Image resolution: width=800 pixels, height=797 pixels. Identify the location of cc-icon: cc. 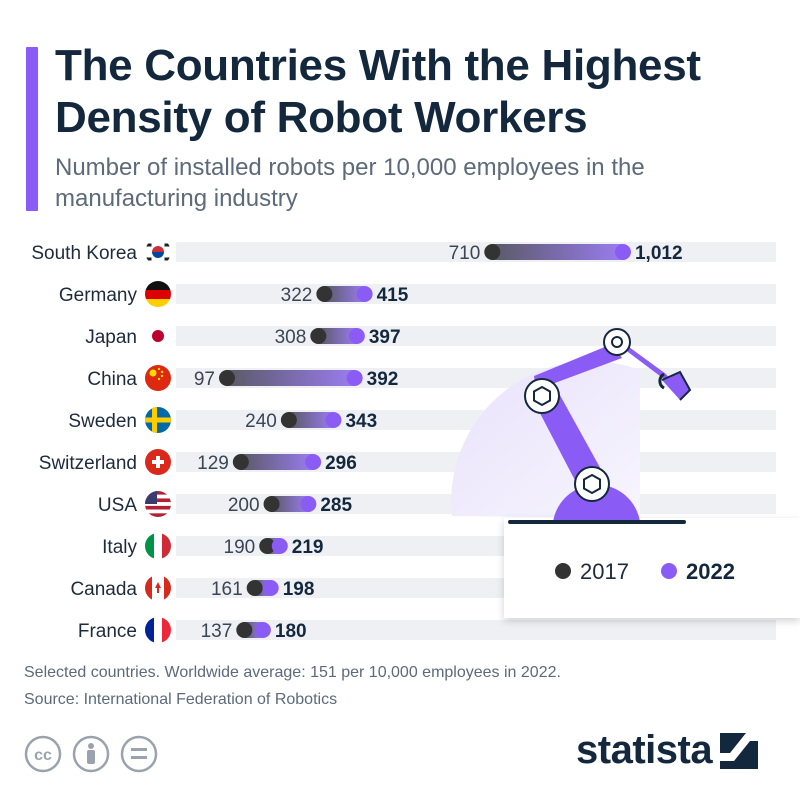
(43, 754).